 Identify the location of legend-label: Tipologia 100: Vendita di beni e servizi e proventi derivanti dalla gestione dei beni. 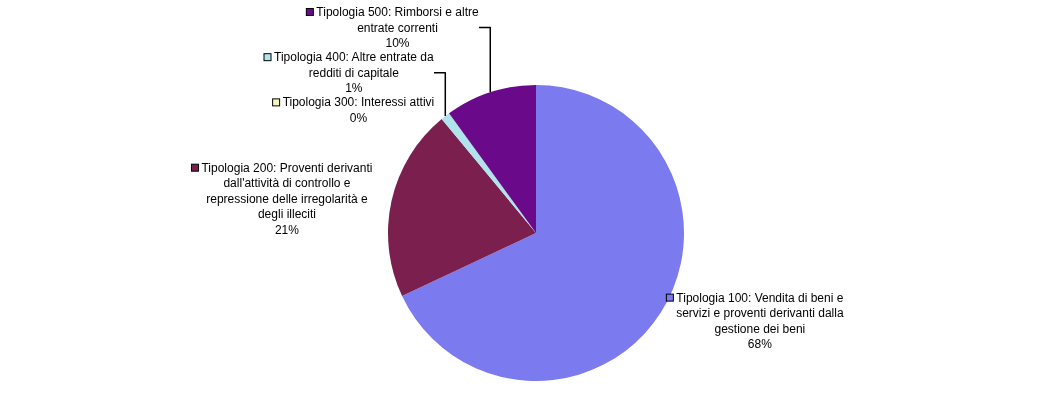
(760, 313).